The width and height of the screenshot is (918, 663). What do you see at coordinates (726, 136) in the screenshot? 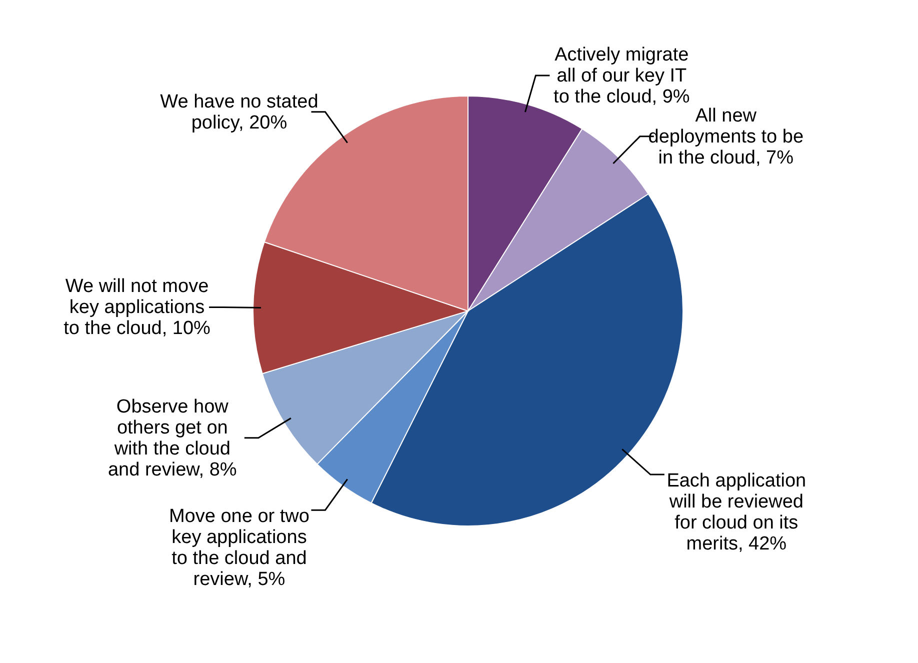
I see `slice-label: All new deployments to be in the cloud, 7%` at bounding box center [726, 136].